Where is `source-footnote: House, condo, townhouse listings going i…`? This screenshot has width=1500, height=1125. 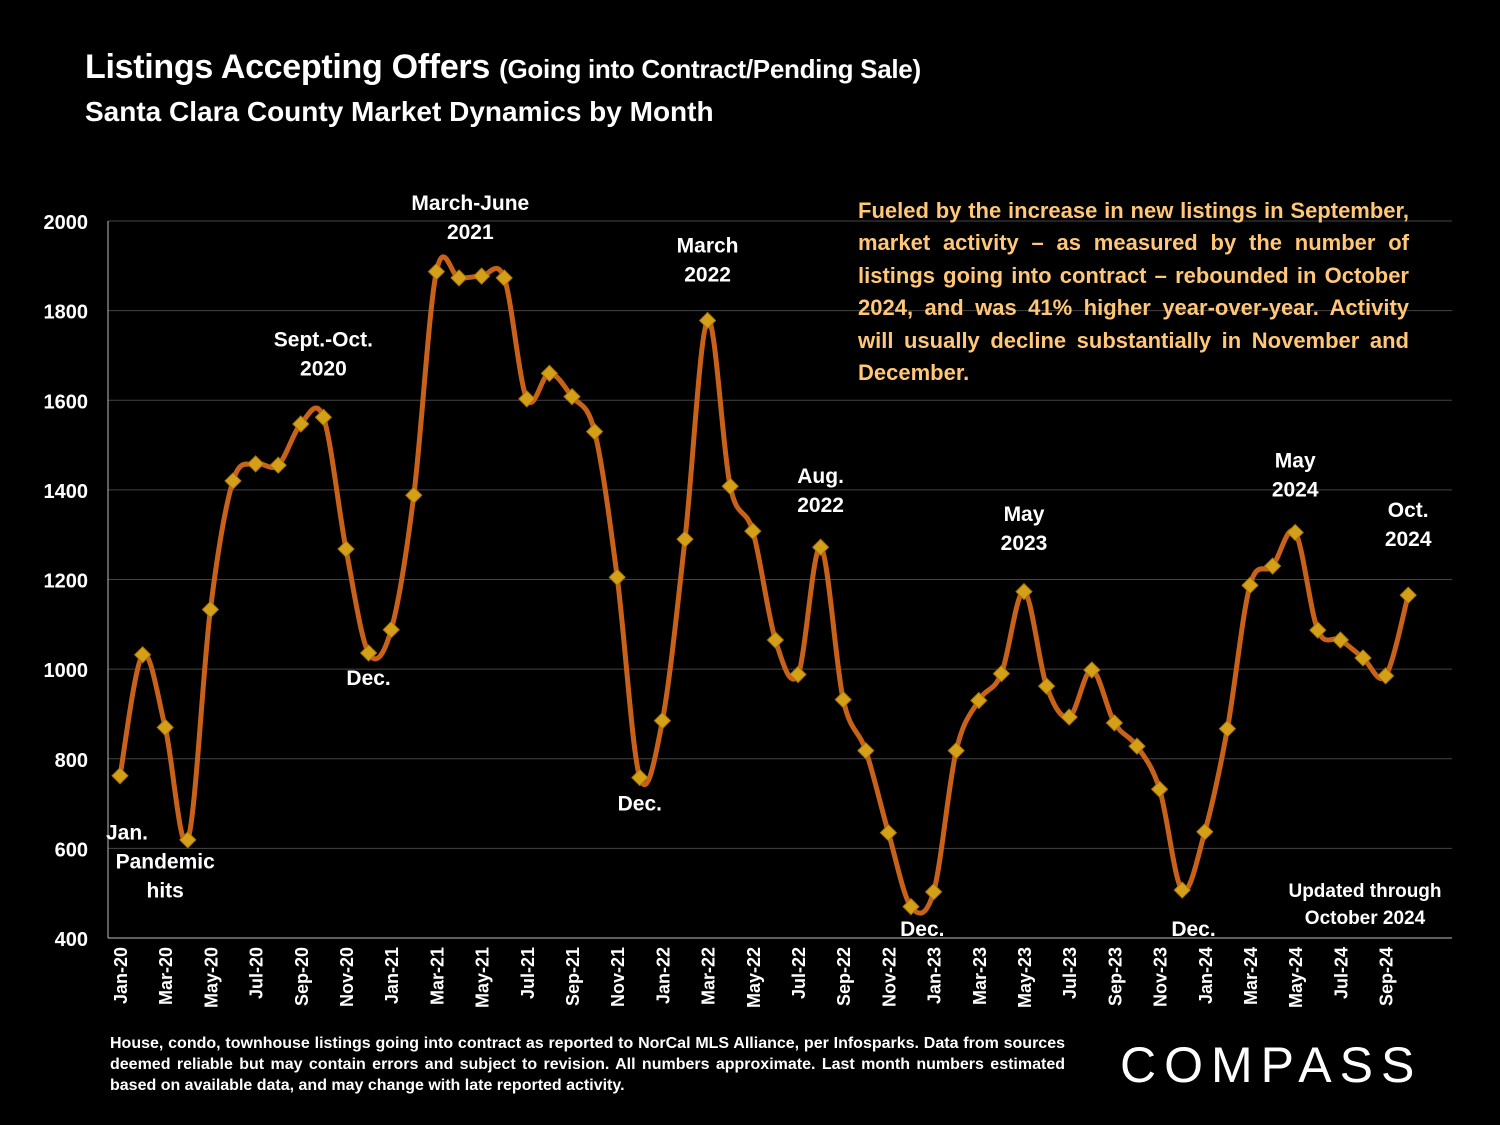 source-footnote: House, condo, townhouse listings going i… is located at coordinates (587, 1064).